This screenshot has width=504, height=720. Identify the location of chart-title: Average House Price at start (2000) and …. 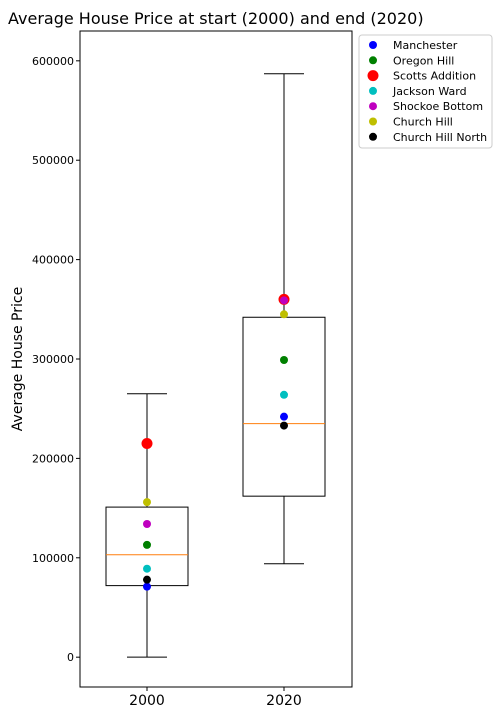
(216, 18).